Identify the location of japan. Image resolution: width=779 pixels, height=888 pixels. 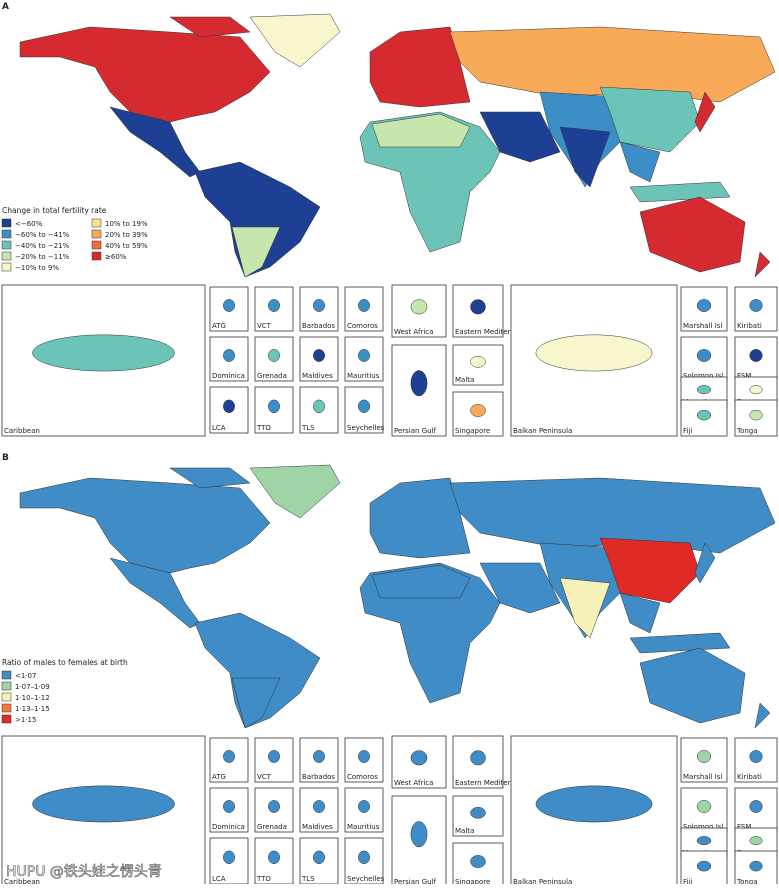
(705, 112).